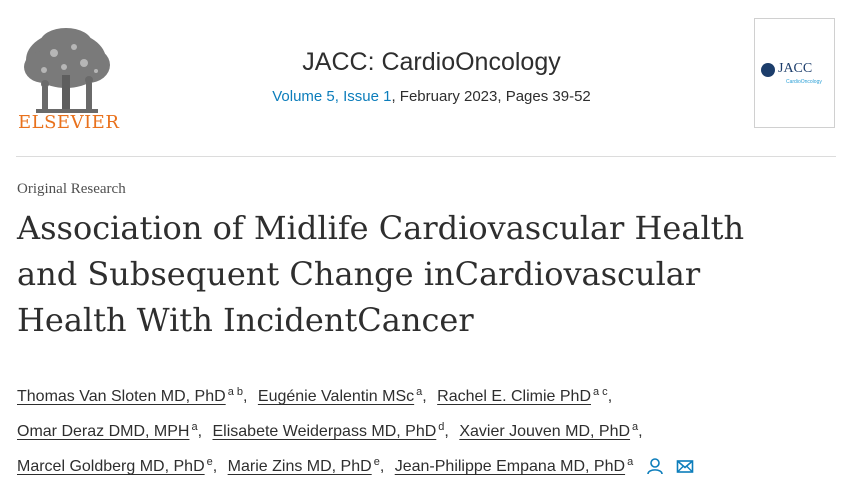 The height and width of the screenshot is (482, 863). Describe the element at coordinates (514, 396) in the screenshot. I see `author-link: Rachel E. Climie PhD` at that location.